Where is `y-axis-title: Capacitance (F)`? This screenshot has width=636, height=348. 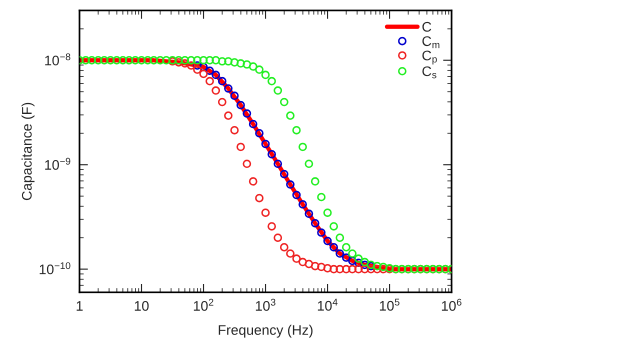
y-axis-title: Capacitance (F) is located at coordinates (28, 151).